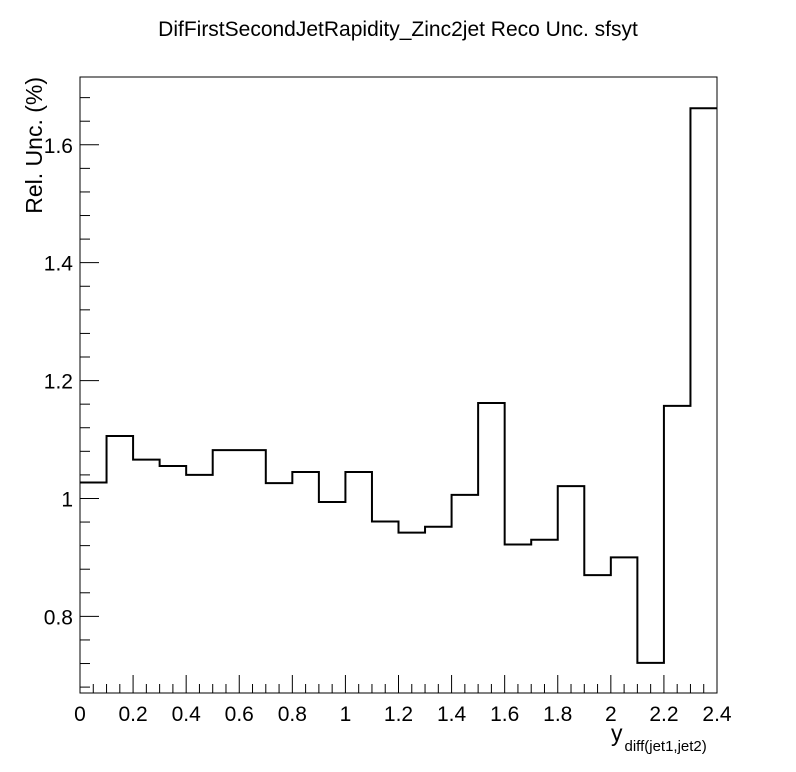  Describe the element at coordinates (132, 714) in the screenshot. I see `x-tick-label: 0.2` at that location.